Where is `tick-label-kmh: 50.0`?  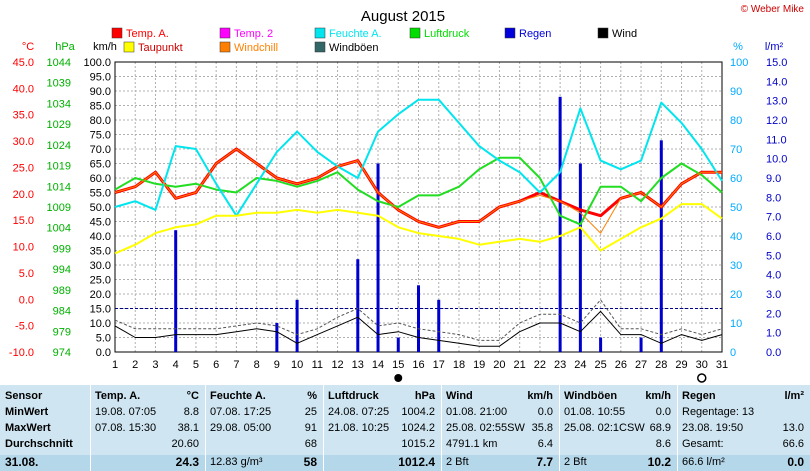 tick-label-kmh: 50.0 is located at coordinates (100, 208).